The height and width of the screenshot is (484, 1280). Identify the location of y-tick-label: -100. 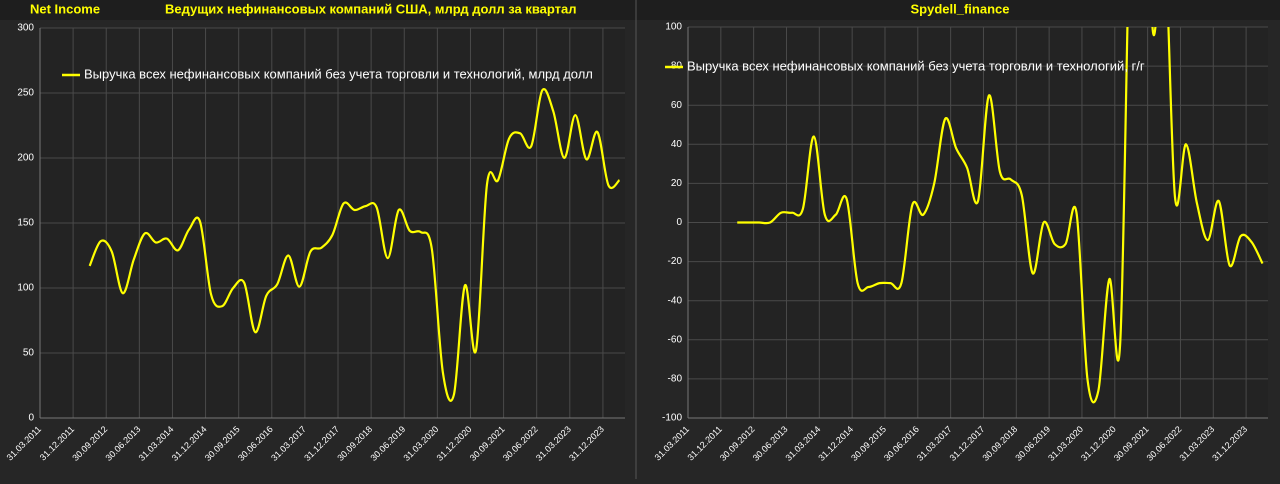
(672, 418).